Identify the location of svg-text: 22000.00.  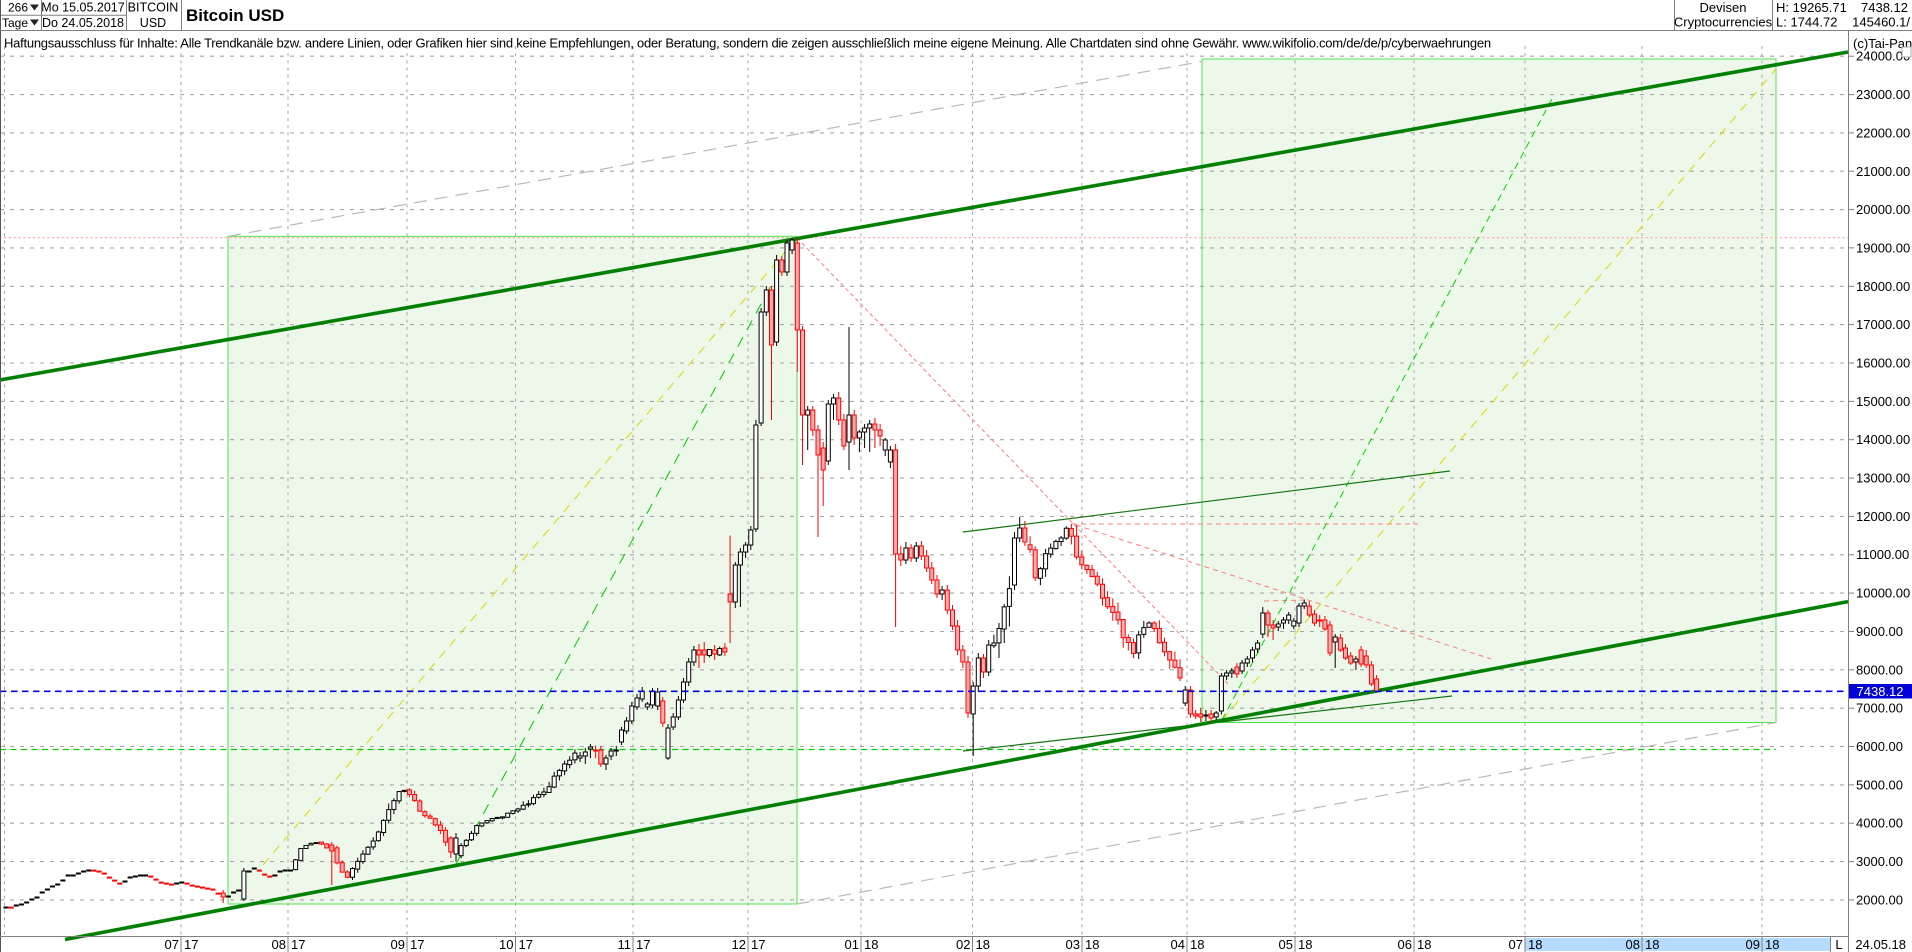
(1883, 132).